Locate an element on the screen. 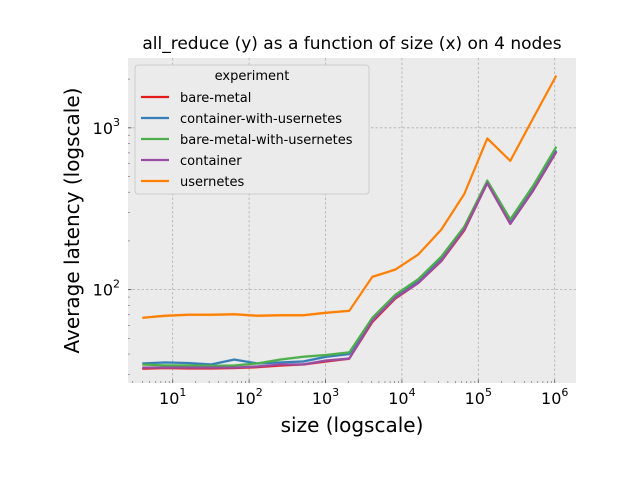  x-tick-labels: 10¹ 10² 10³ 10⁴ 10⁵ 10⁶ is located at coordinates (363, 397).